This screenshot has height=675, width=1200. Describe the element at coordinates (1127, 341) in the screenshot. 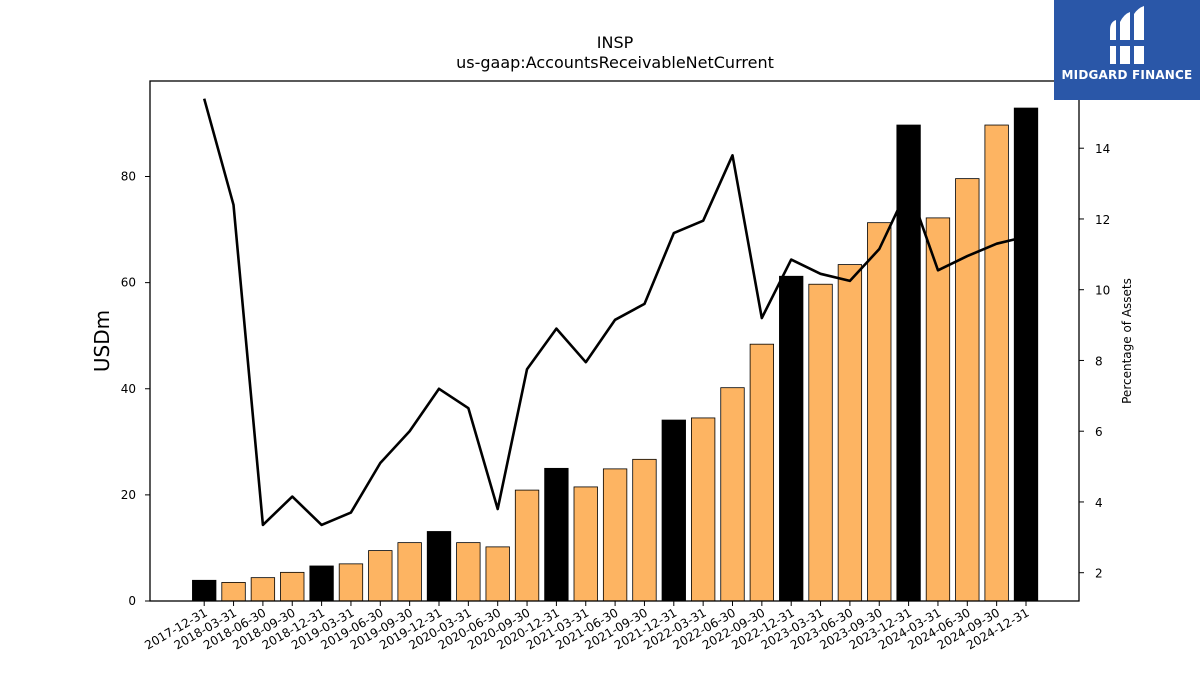

I see `y2-axis-label: Percentage of Assets` at that location.